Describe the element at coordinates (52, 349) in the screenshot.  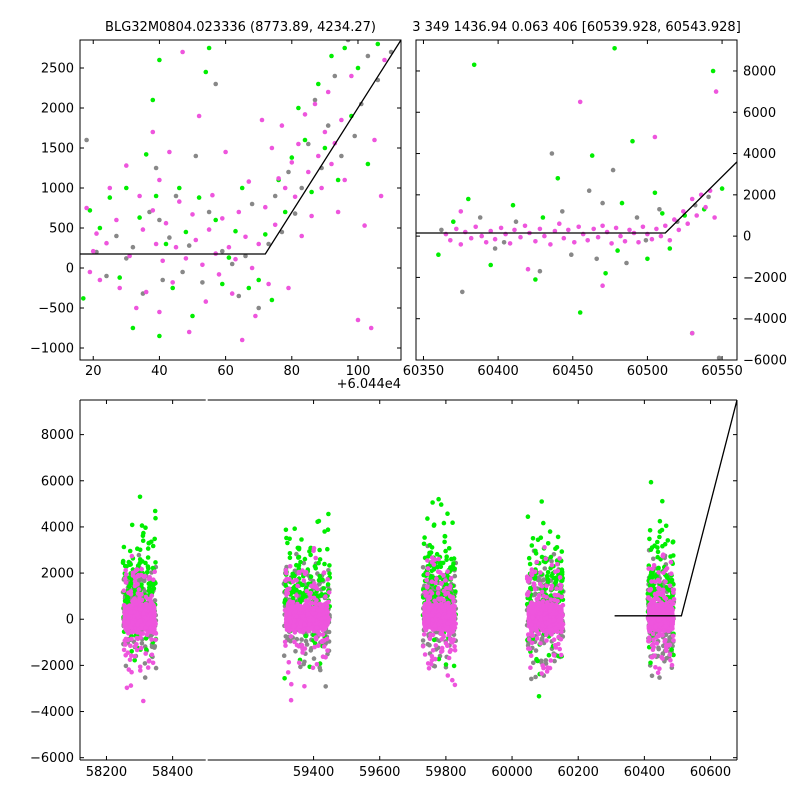
I see `y-tick-label: −1000` at that location.